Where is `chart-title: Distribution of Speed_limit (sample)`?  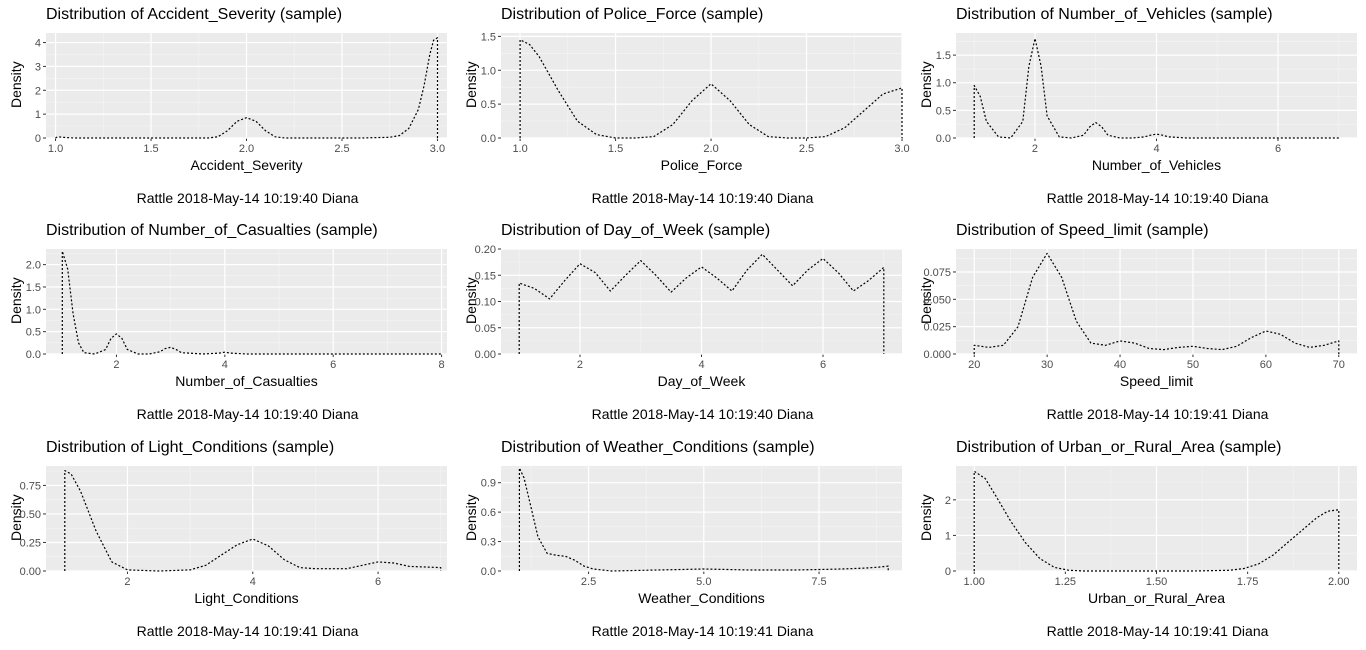 chart-title: Distribution of Speed_limit (sample) is located at coordinates (1082, 230).